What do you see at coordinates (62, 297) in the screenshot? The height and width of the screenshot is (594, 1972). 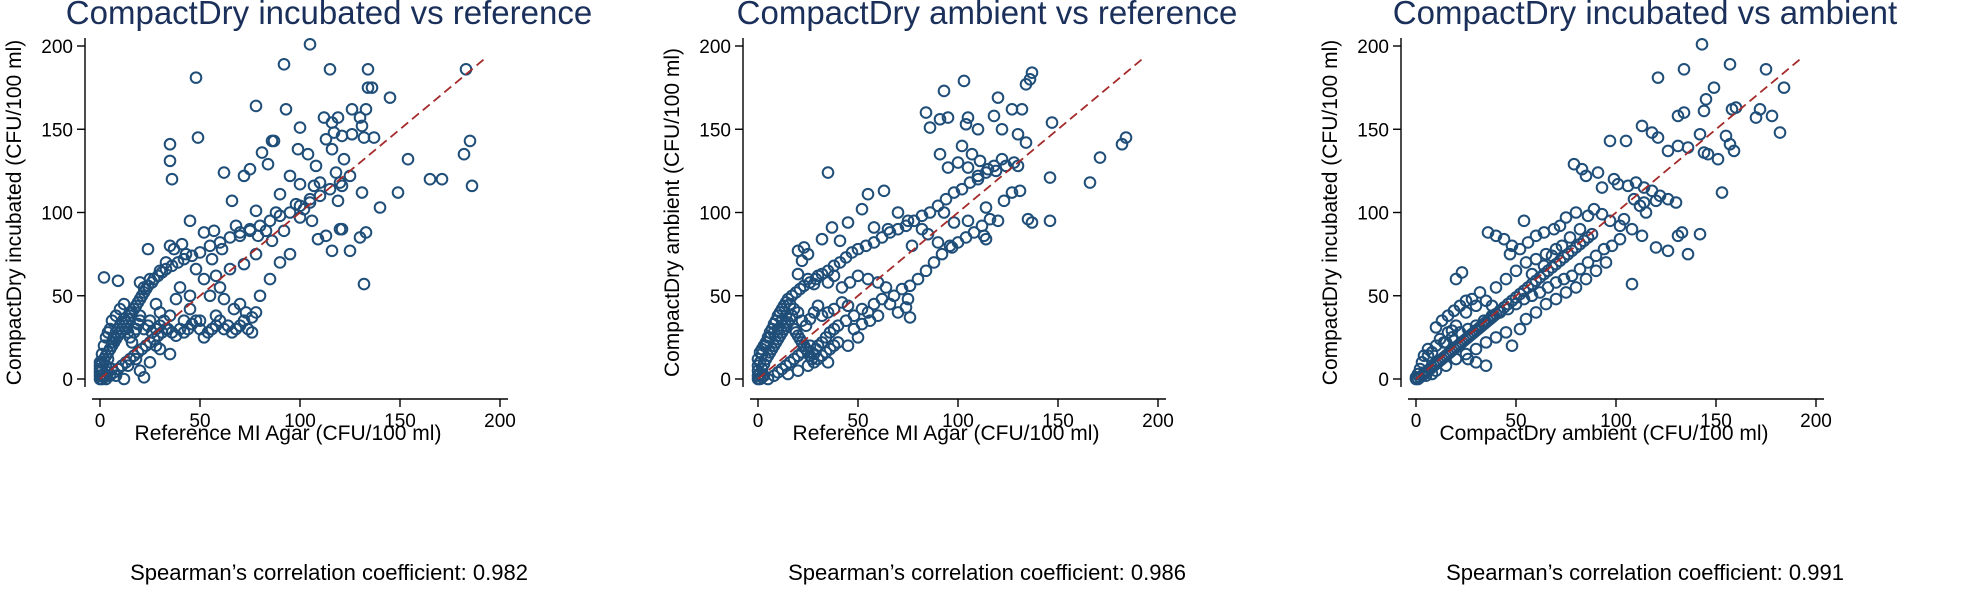 I see `y-tick-label: 50` at bounding box center [62, 297].